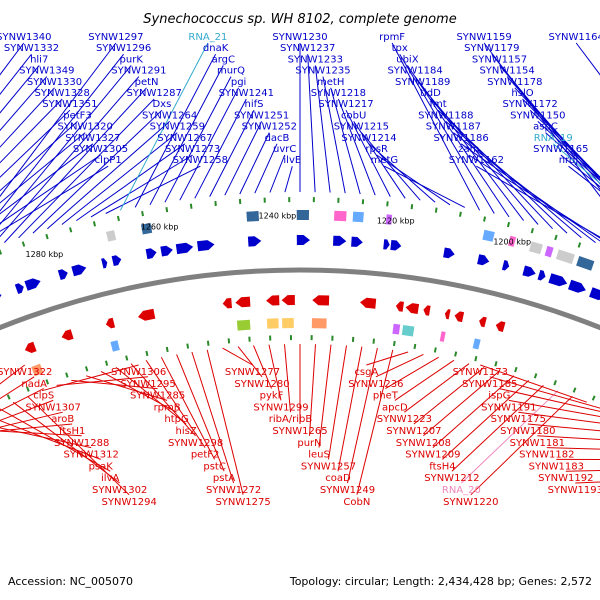 The height and width of the screenshot is (600, 600). I want to click on gene-label: ubiX, so click(407, 59).